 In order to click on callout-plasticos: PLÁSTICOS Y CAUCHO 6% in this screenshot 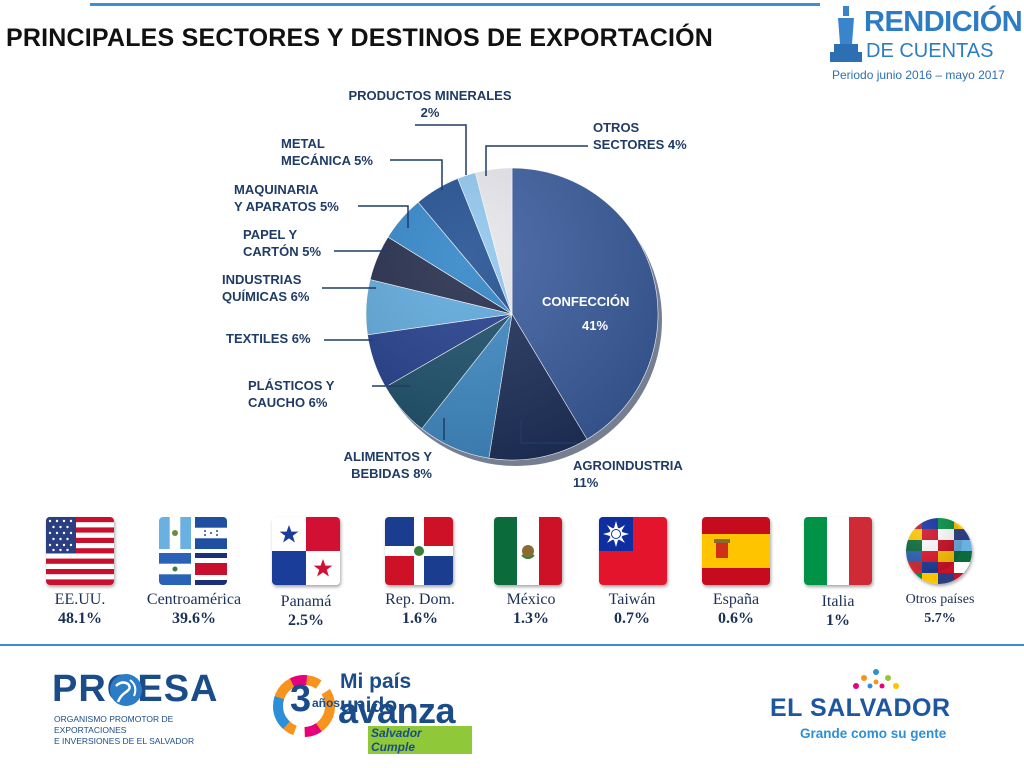, I will do `click(291, 394)`.